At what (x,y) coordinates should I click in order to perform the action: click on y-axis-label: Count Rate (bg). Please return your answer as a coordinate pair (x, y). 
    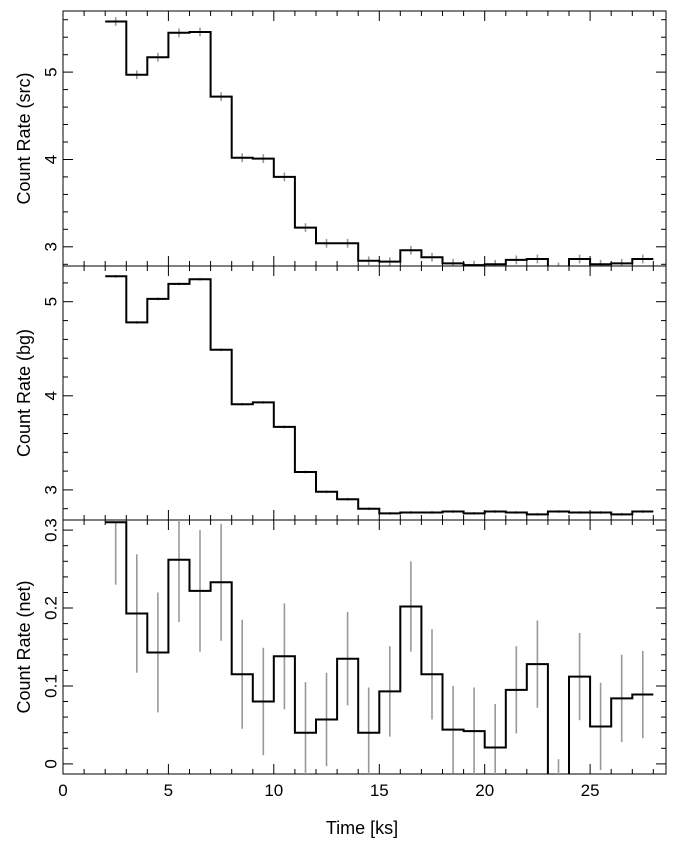
    Looking at the image, I should click on (24, 393).